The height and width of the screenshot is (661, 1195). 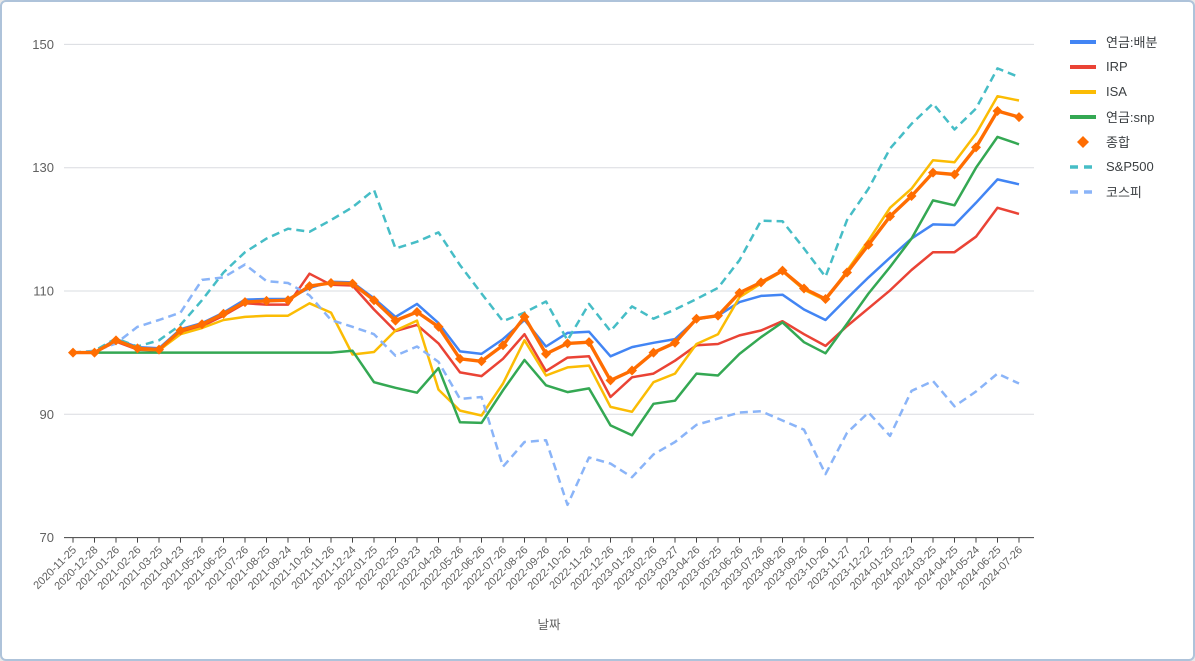 I want to click on y-tick-label: 70, so click(x=47, y=537).